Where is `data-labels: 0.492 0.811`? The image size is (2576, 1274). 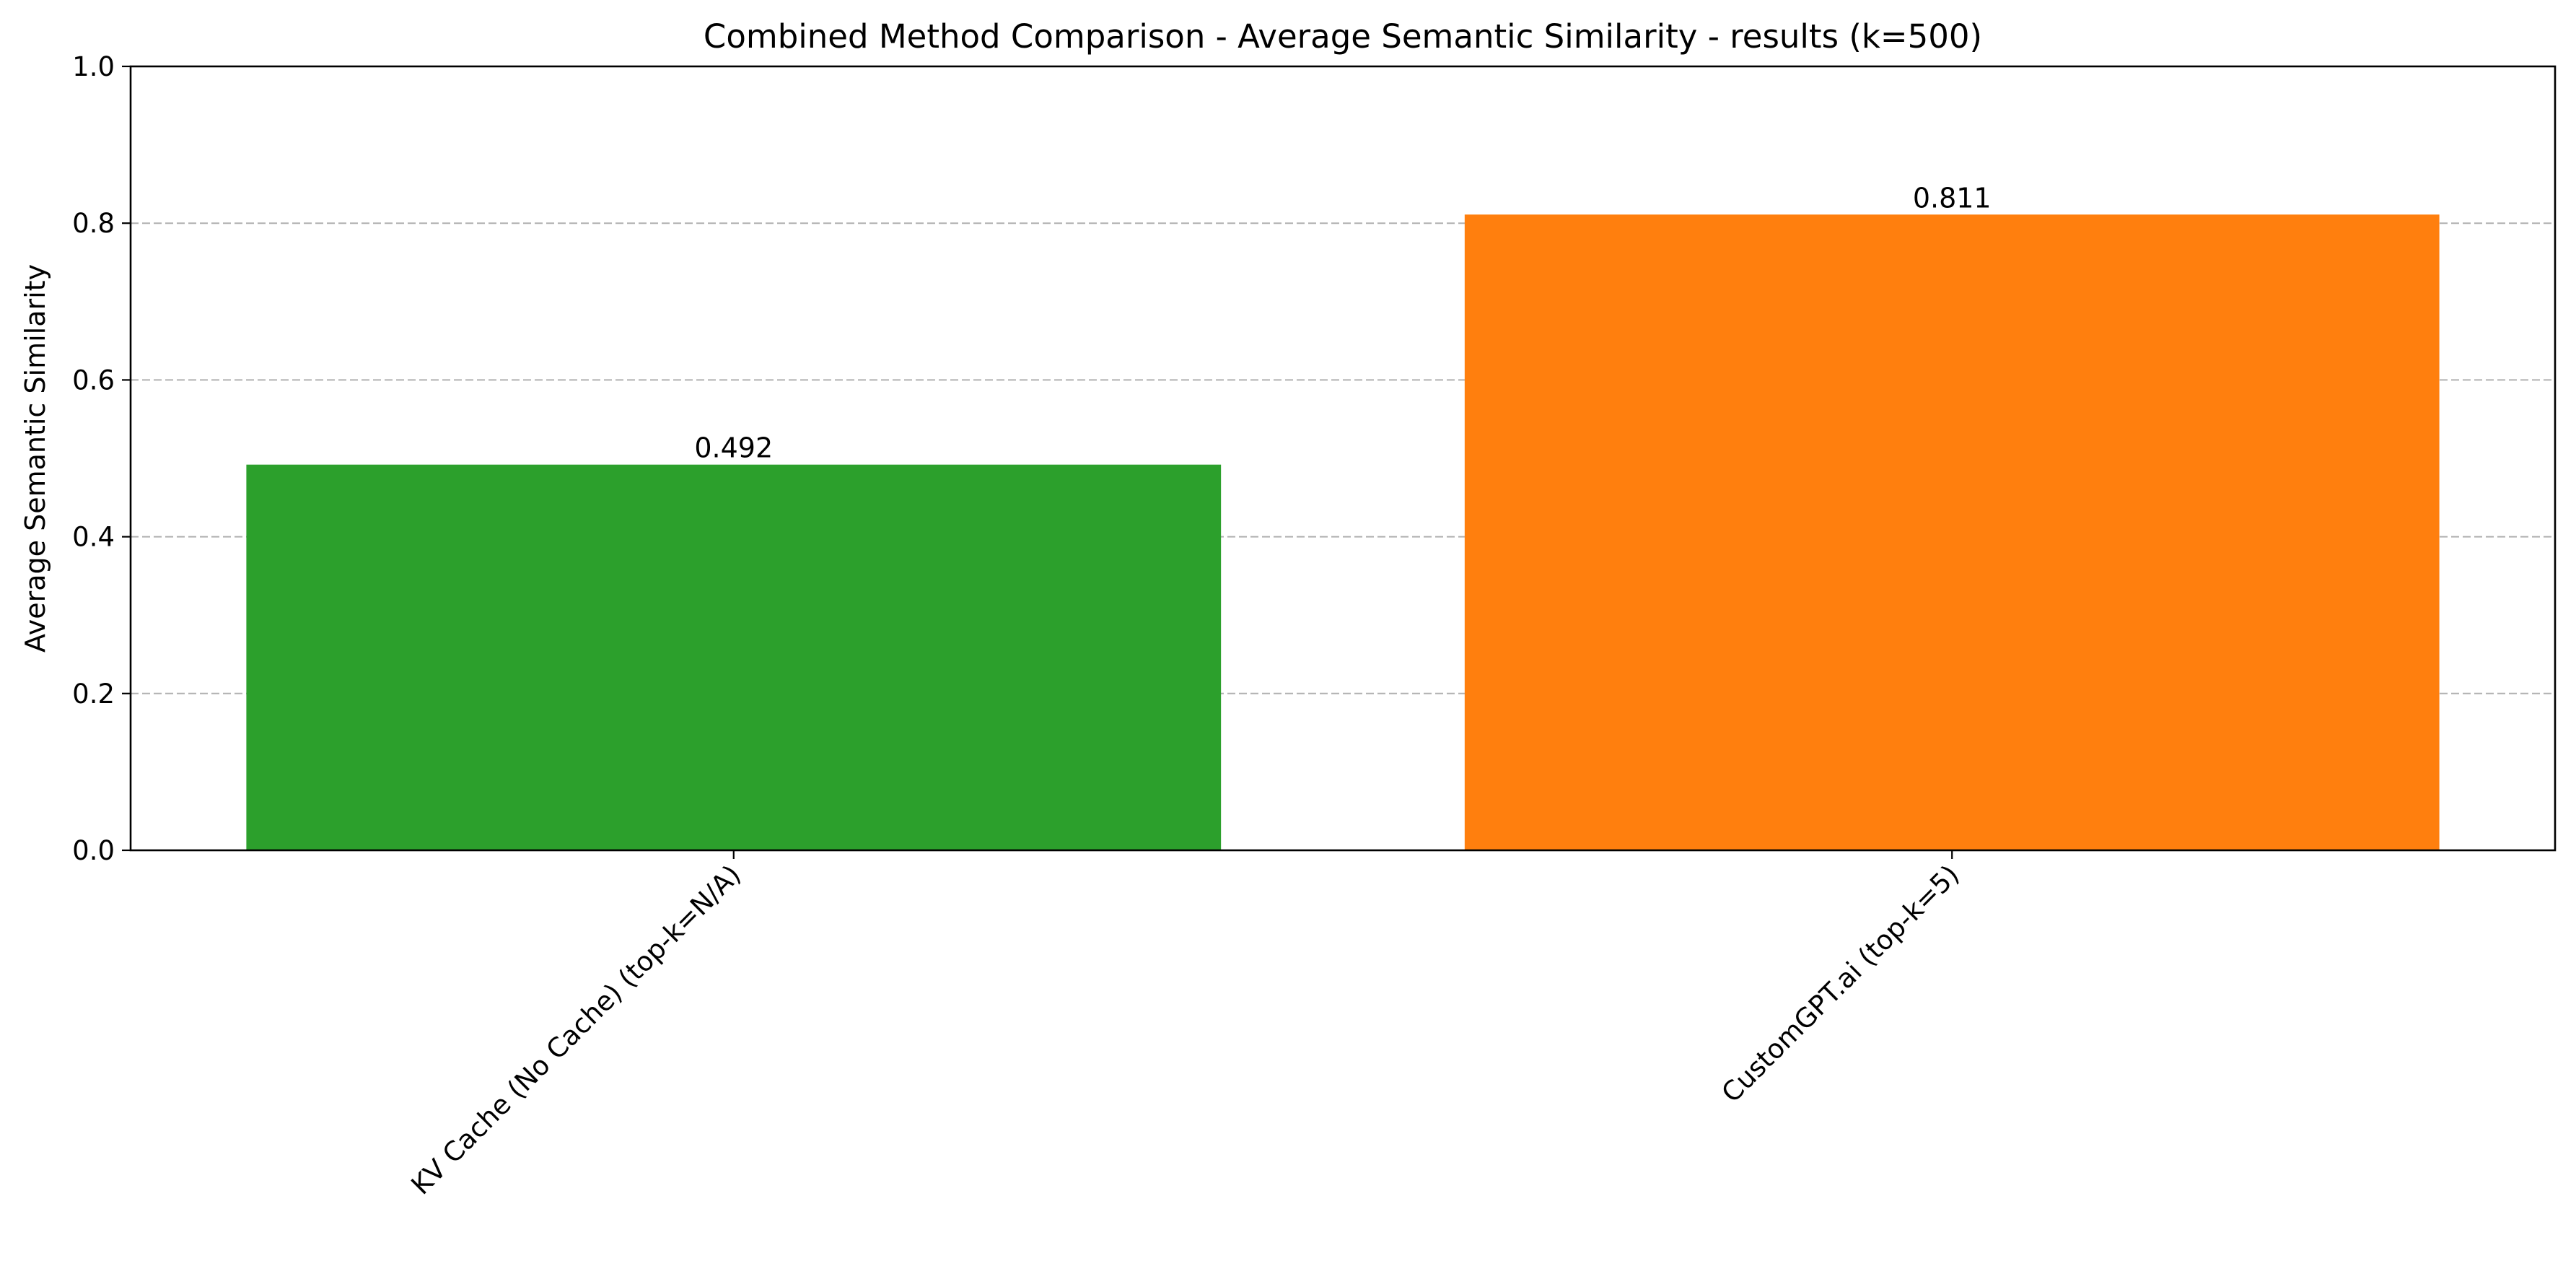
data-labels: 0.492 0.811 is located at coordinates (1342, 322).